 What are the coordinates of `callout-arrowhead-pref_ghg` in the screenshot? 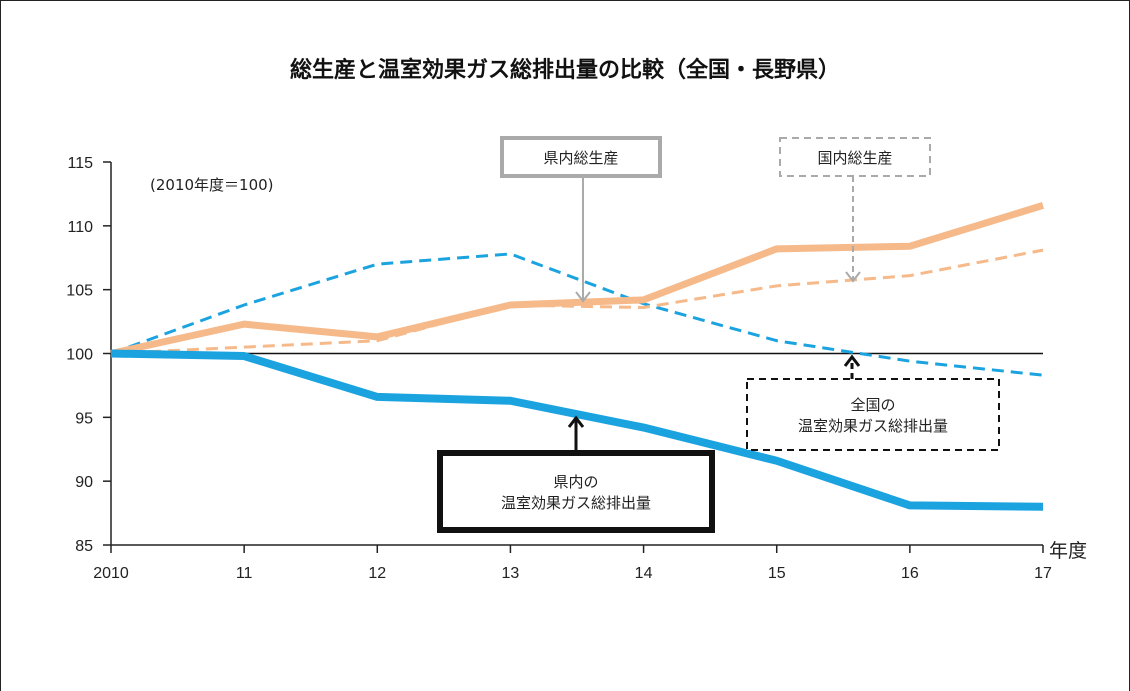 It's located at (576, 421).